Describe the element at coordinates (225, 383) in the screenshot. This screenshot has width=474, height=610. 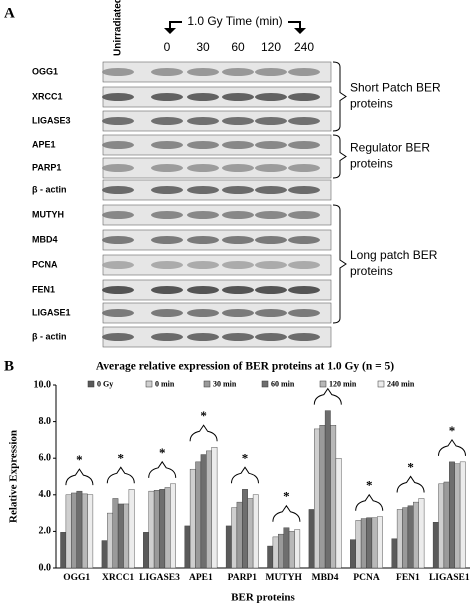
I see `legend-label: 30 min` at that location.